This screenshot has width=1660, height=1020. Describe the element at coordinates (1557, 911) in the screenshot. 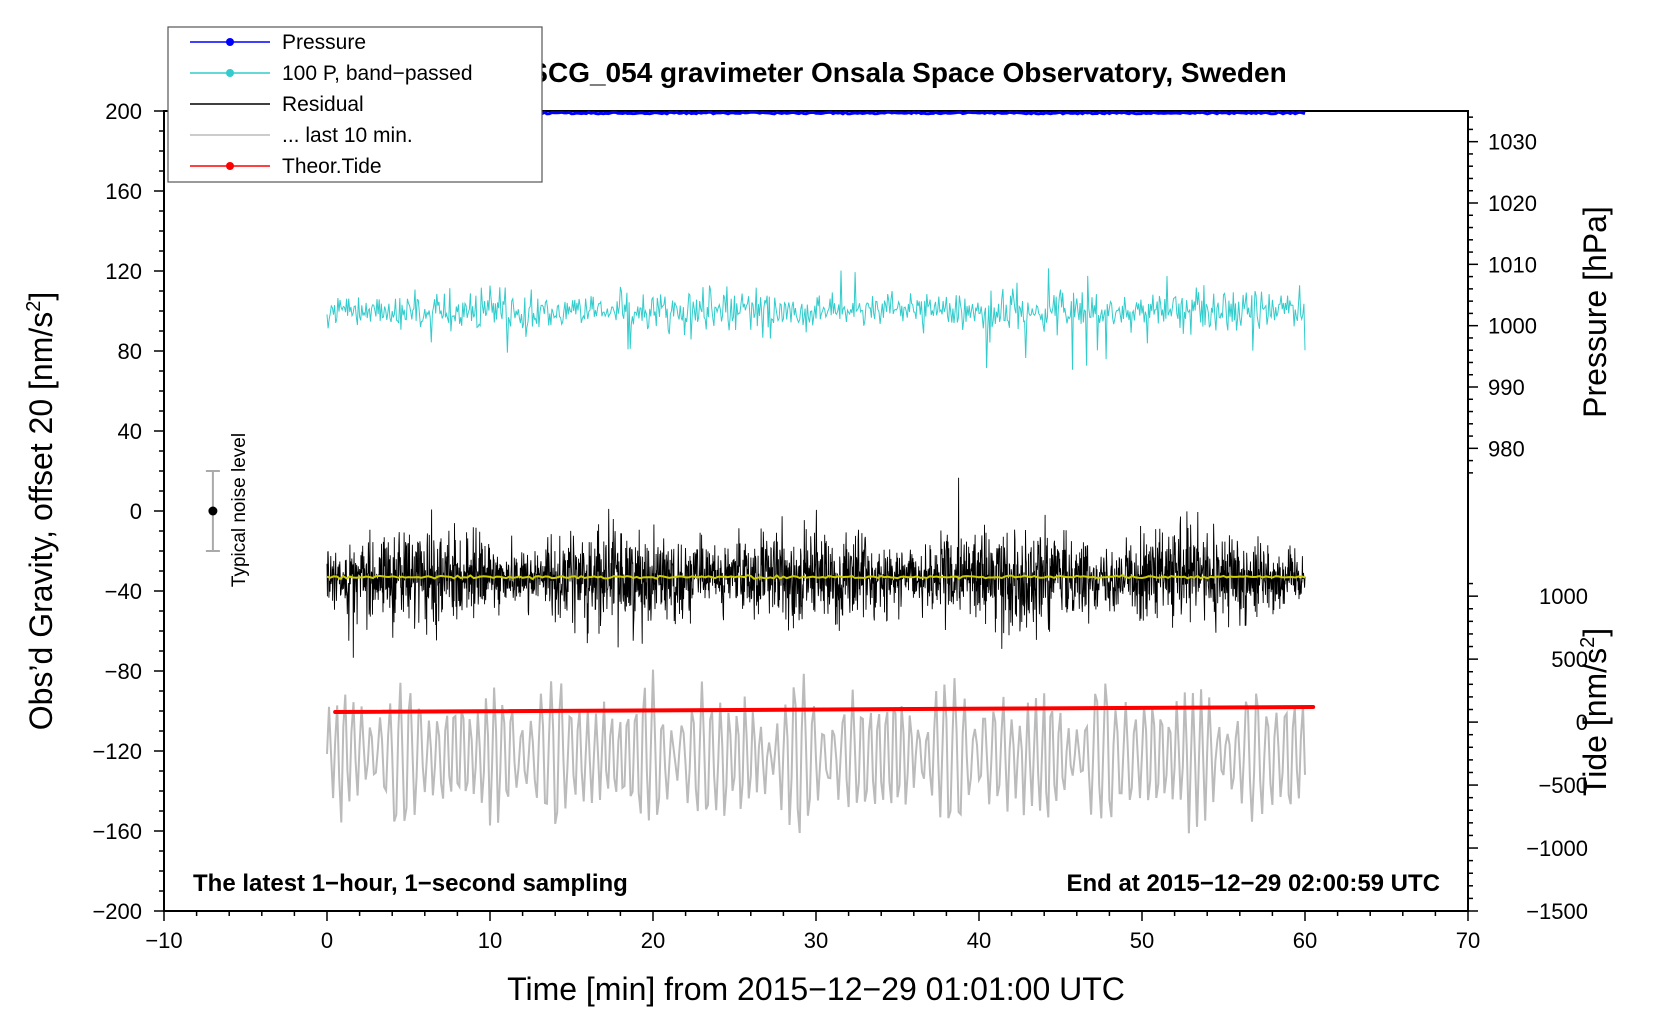

I see `tide-tick-label: −1500` at that location.